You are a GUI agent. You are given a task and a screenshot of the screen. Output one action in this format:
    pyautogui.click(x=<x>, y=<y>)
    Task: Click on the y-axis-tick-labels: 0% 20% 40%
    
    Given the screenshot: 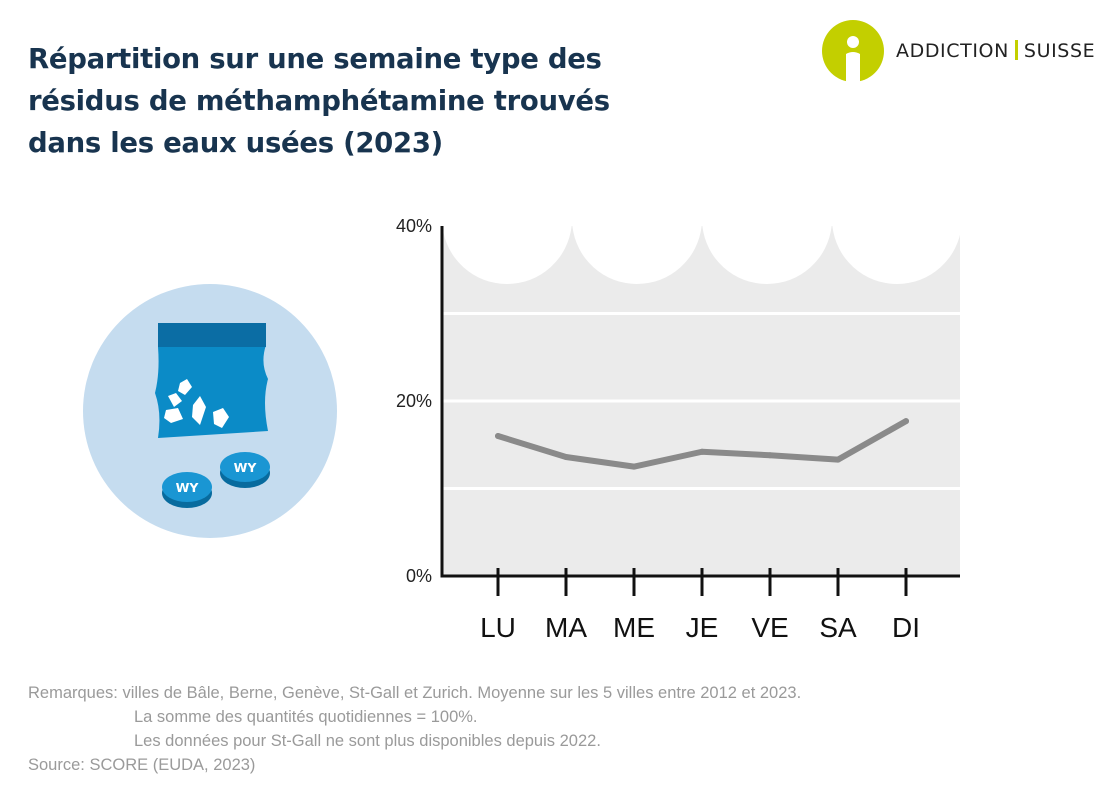 What is the action you would take?
    pyautogui.click(x=414, y=401)
    